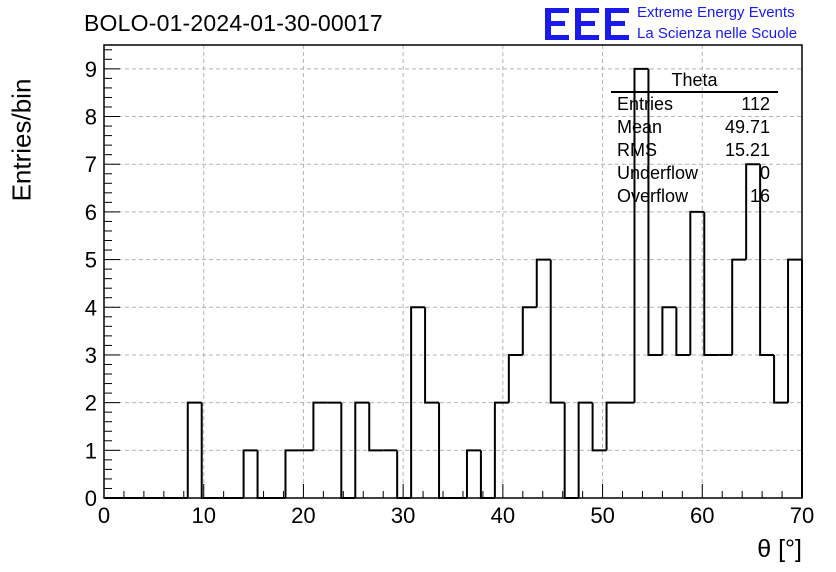 This screenshot has height=572, width=836. Describe the element at coordinates (602, 515) in the screenshot. I see `x-tick-label: 50` at that location.